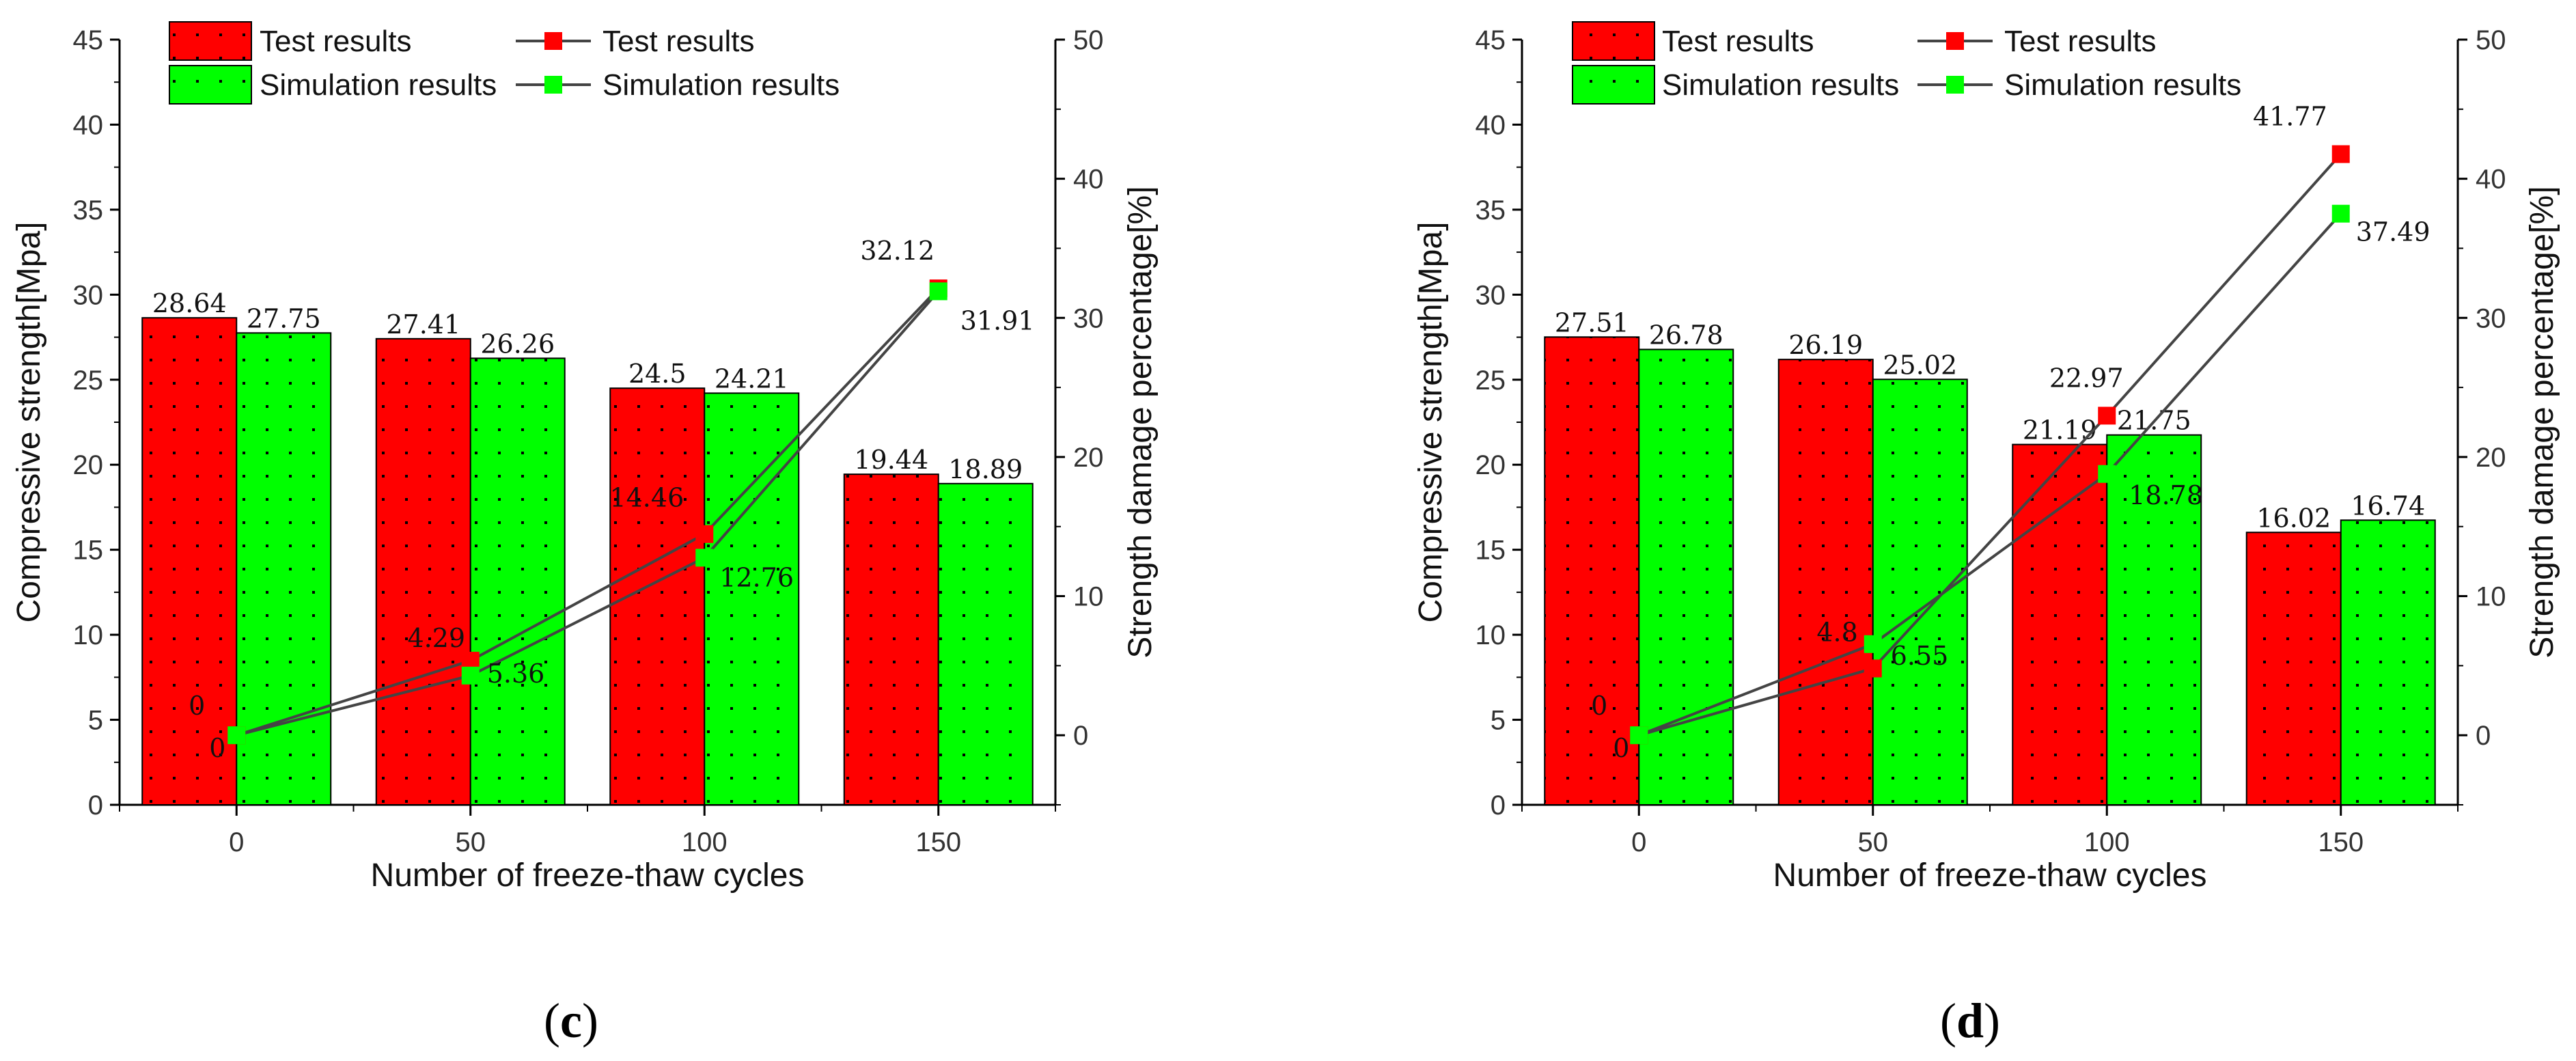  Describe the element at coordinates (1738, 41) in the screenshot. I see `legend-test-bar-label: Test results` at that location.